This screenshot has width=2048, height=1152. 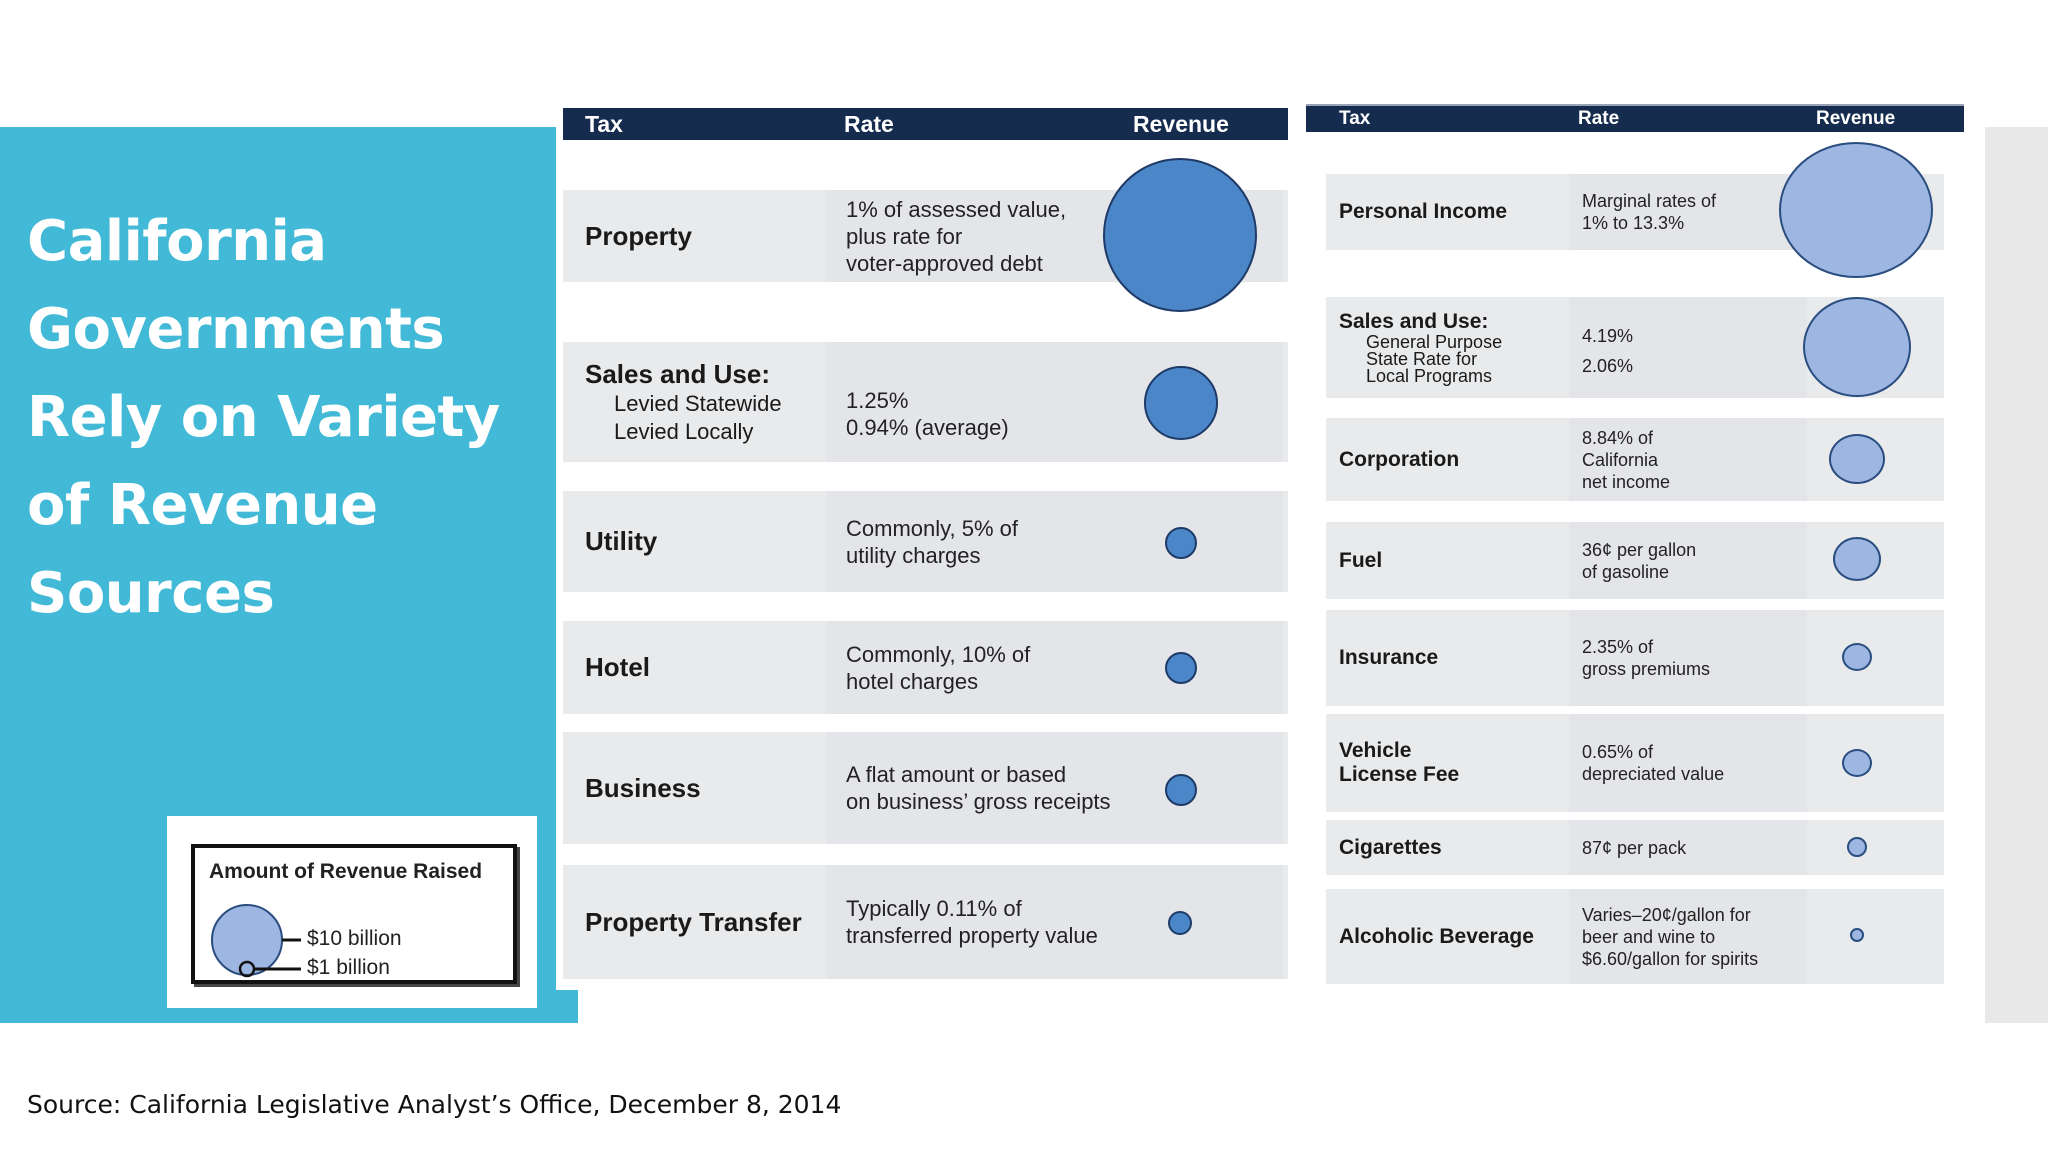 I want to click on table-row: Hotel Commonly, 10% of hotel charges, so click(x=925, y=667).